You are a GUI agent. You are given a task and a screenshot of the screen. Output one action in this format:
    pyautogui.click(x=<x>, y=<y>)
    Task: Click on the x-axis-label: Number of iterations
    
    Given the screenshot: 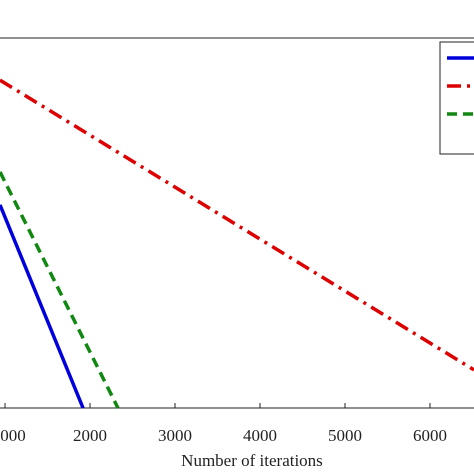 What is the action you would take?
    pyautogui.click(x=252, y=460)
    